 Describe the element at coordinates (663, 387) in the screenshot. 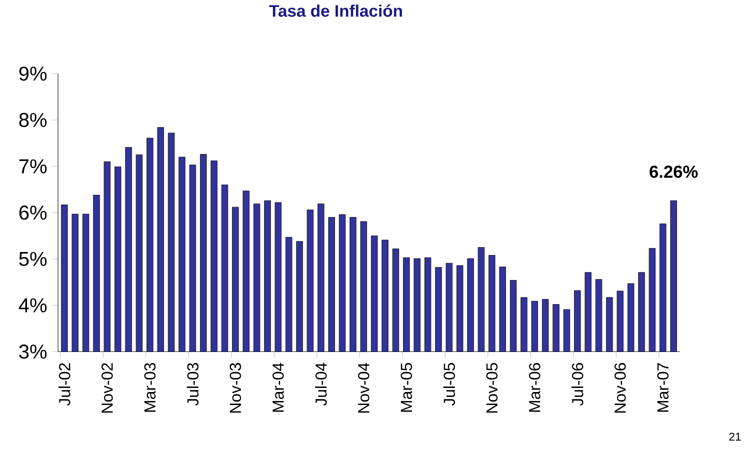

I see `x-tick-label: Mar-07` at that location.